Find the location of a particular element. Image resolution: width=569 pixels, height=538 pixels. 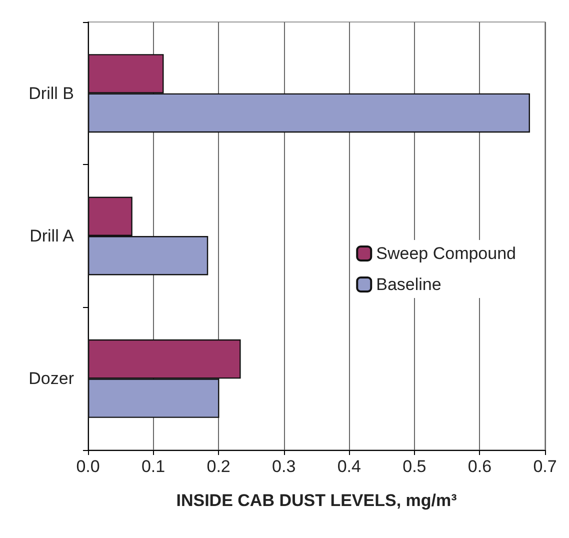

x-tick-label: 0.7 is located at coordinates (545, 466).